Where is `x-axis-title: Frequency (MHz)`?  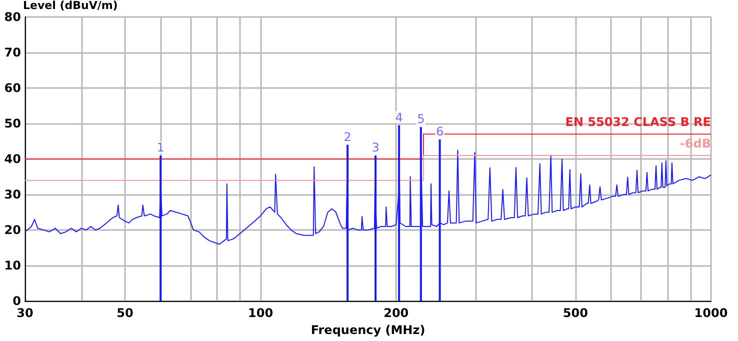 x-axis-title: Frequency (MHz) is located at coordinates (368, 330).